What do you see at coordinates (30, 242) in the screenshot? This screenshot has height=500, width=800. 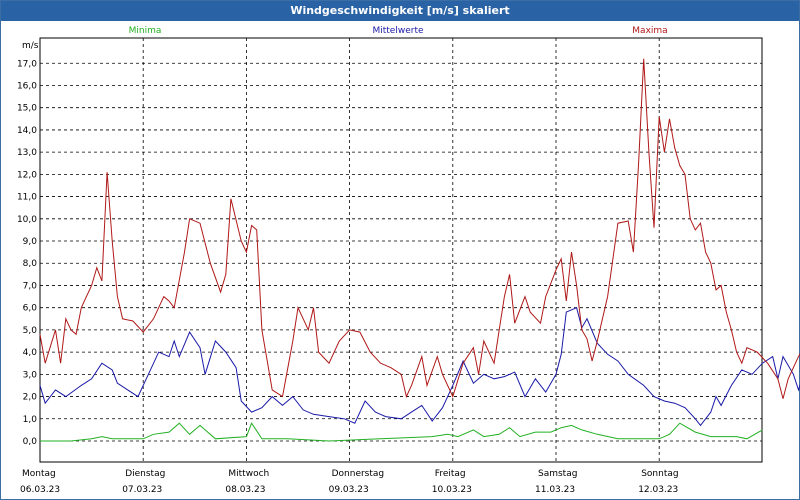 I see `y-tick-label: 9,0` at bounding box center [30, 242].